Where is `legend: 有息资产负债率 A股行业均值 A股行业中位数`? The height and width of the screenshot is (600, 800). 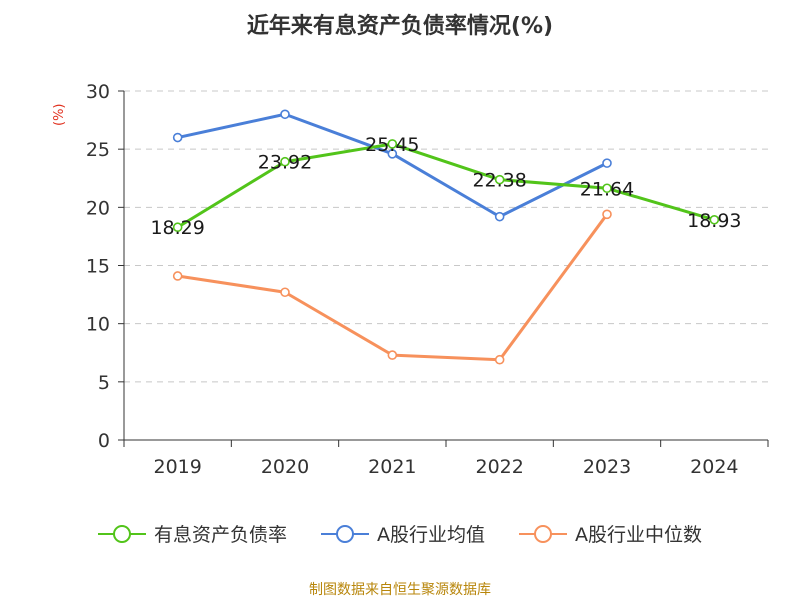
legend: 有息资产负债率 A股行业均值 A股行业中位数 is located at coordinates (400, 533).